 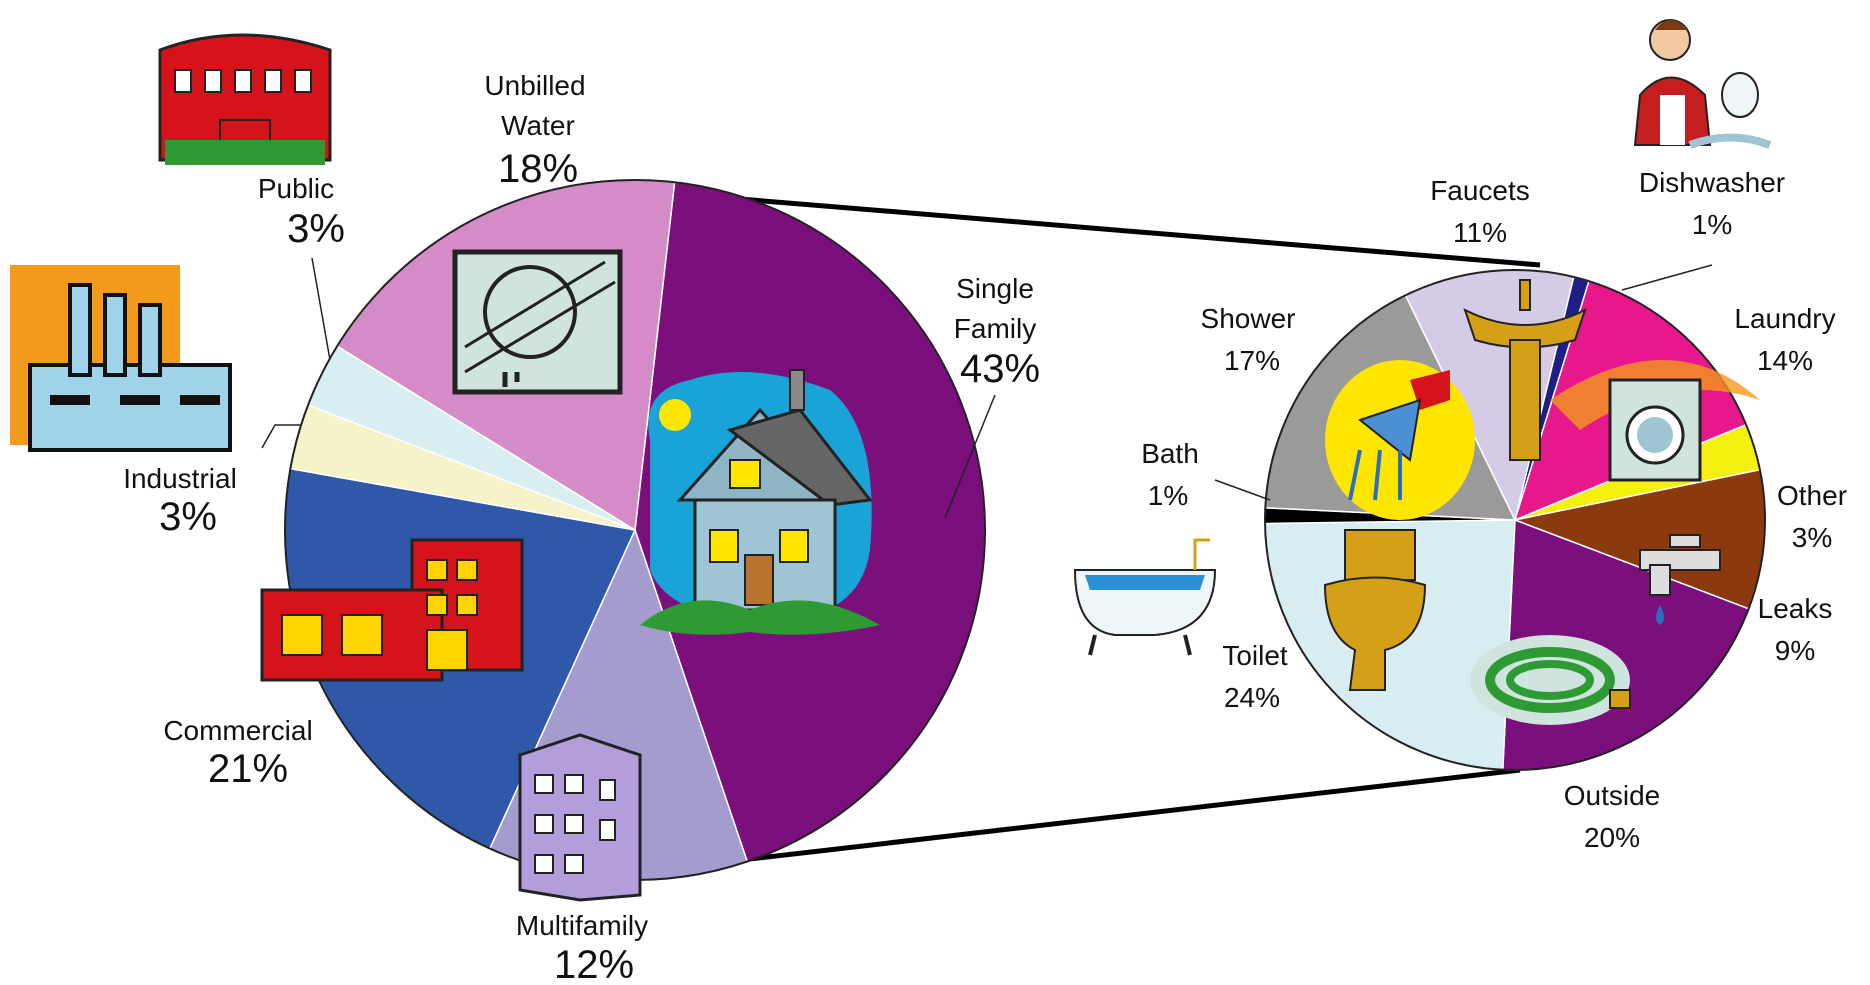 I want to click on label-percent: 14%, so click(x=1785, y=360).